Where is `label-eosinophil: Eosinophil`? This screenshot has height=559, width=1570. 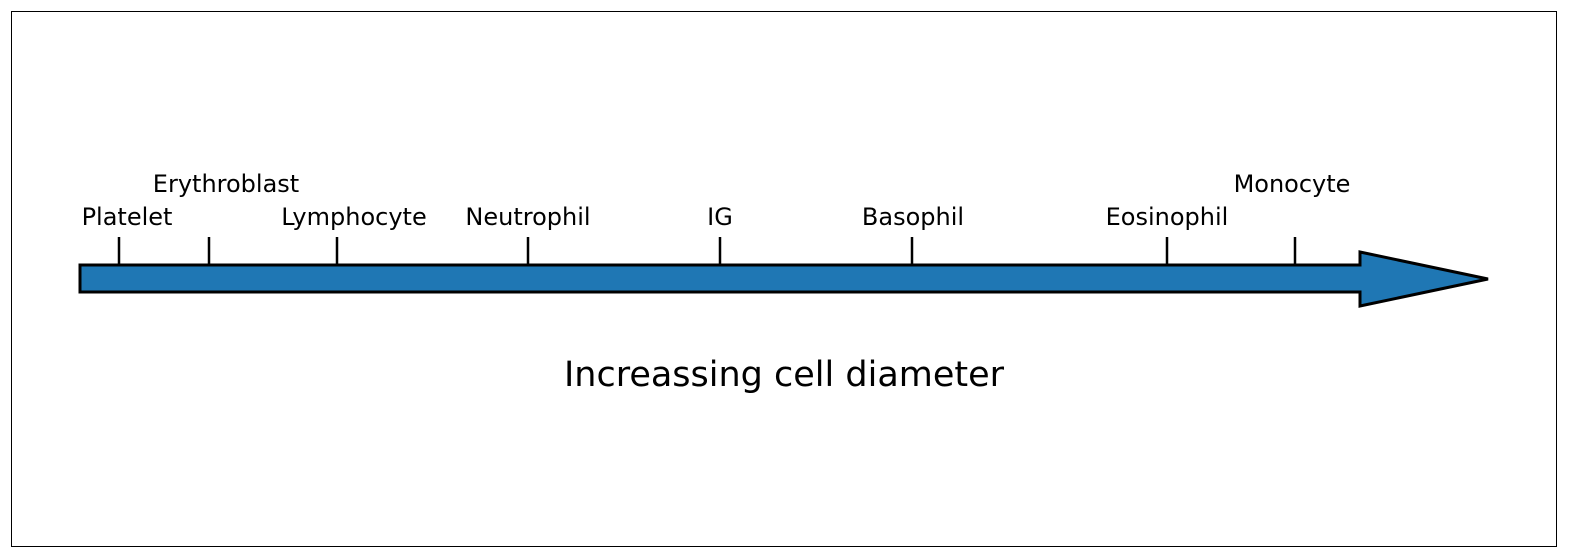
label-eosinophil: Eosinophil is located at coordinates (1167, 217).